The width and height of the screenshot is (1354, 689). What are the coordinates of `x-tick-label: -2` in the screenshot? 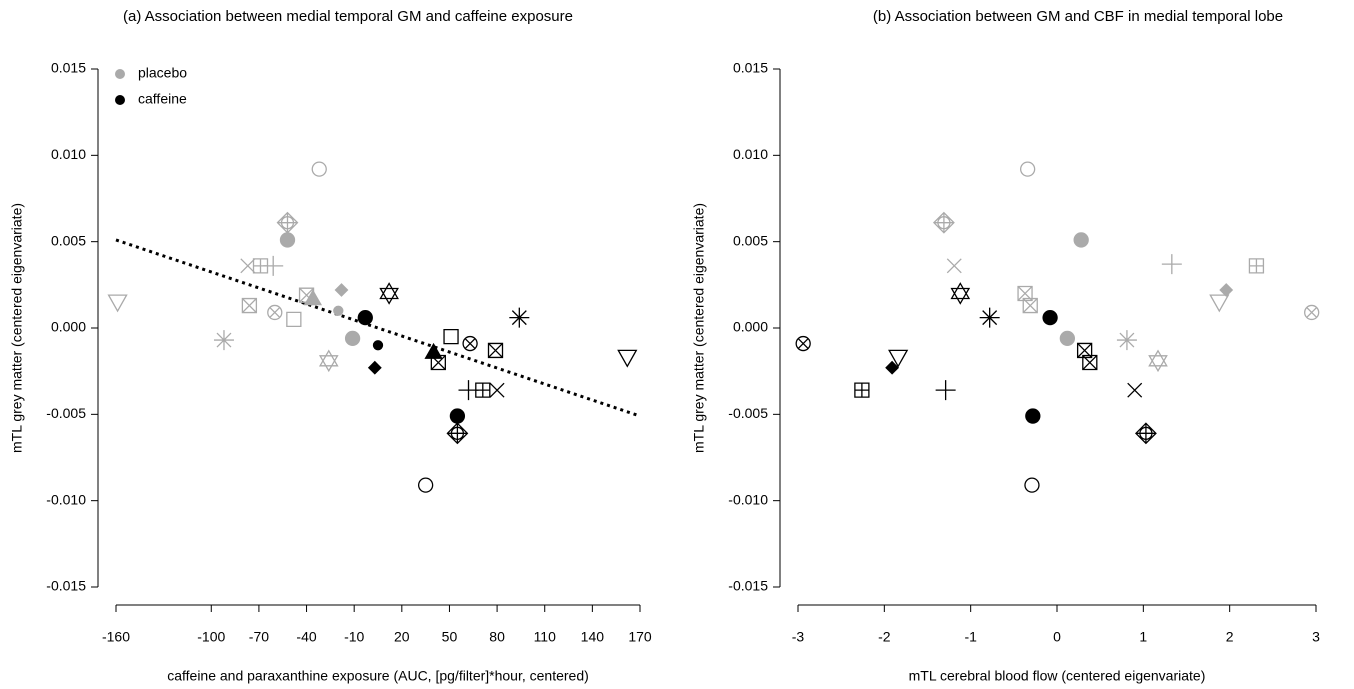 It's located at (884, 637).